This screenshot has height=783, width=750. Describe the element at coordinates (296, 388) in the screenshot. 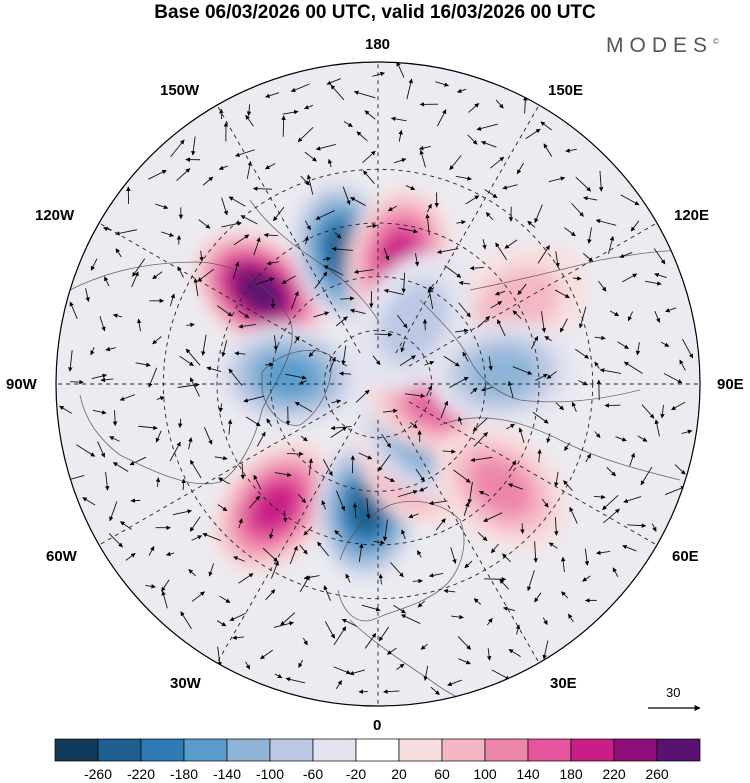

I see `greenland-coast` at that location.